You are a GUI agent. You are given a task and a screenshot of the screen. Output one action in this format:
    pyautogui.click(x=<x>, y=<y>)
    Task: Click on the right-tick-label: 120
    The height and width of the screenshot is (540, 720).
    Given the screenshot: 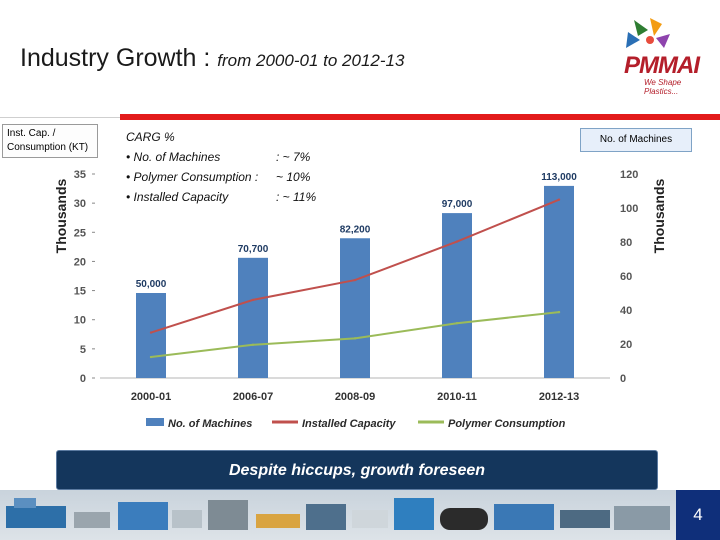 What is the action you would take?
    pyautogui.click(x=629, y=175)
    